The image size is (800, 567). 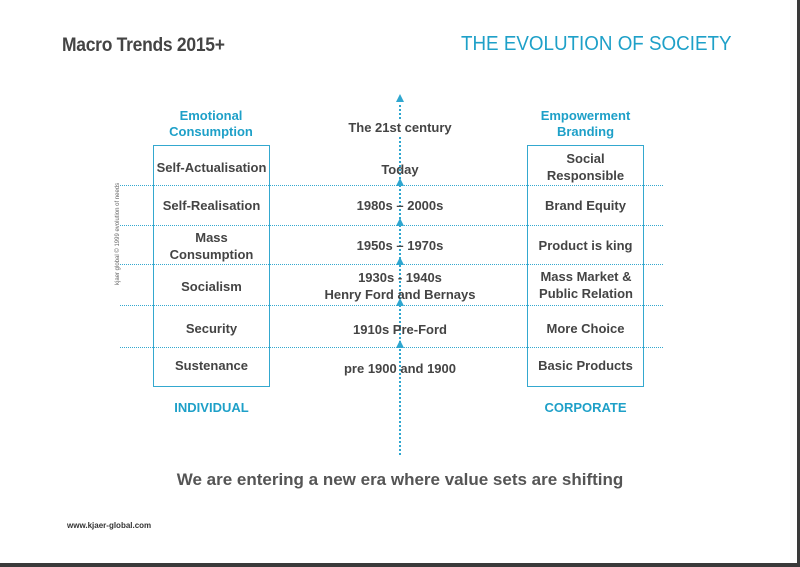 I want to click on right-row: Mass Market & Public Relation, so click(x=586, y=285).